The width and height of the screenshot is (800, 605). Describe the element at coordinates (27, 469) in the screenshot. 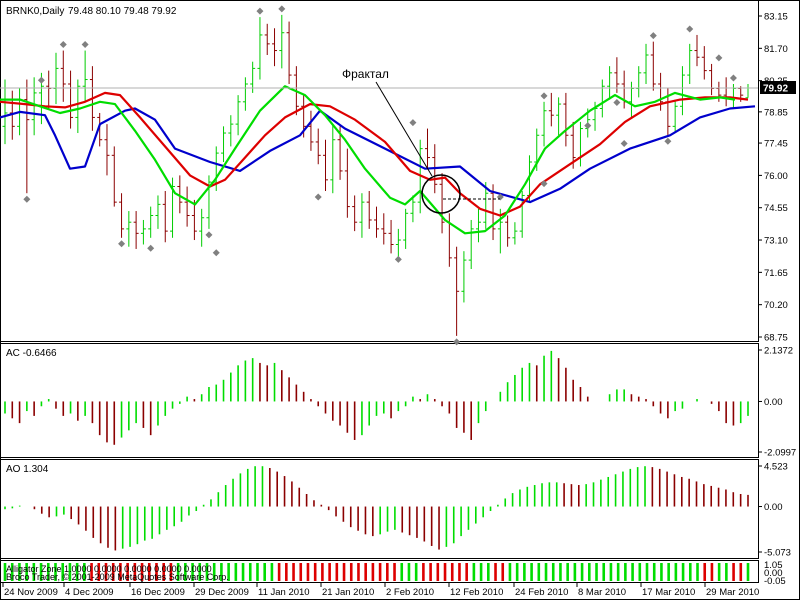

I see `ao-title: AO 1.304` at that location.